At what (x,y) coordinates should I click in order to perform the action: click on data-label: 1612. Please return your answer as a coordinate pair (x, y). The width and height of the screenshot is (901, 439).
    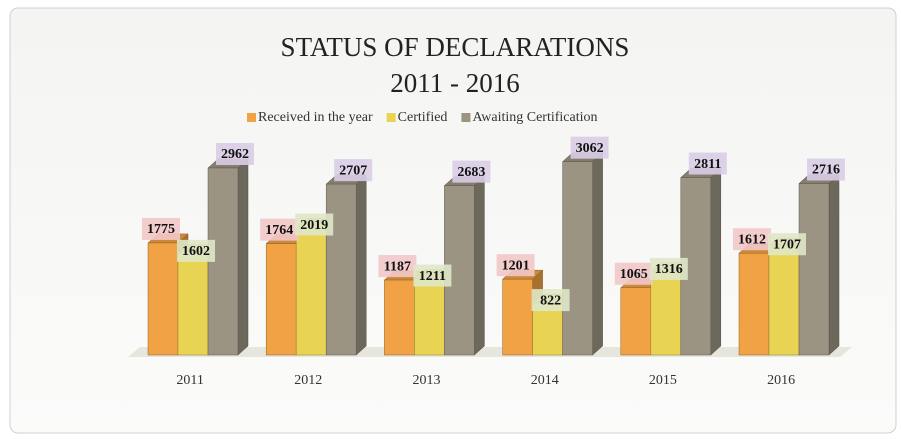
    Looking at the image, I should click on (752, 239).